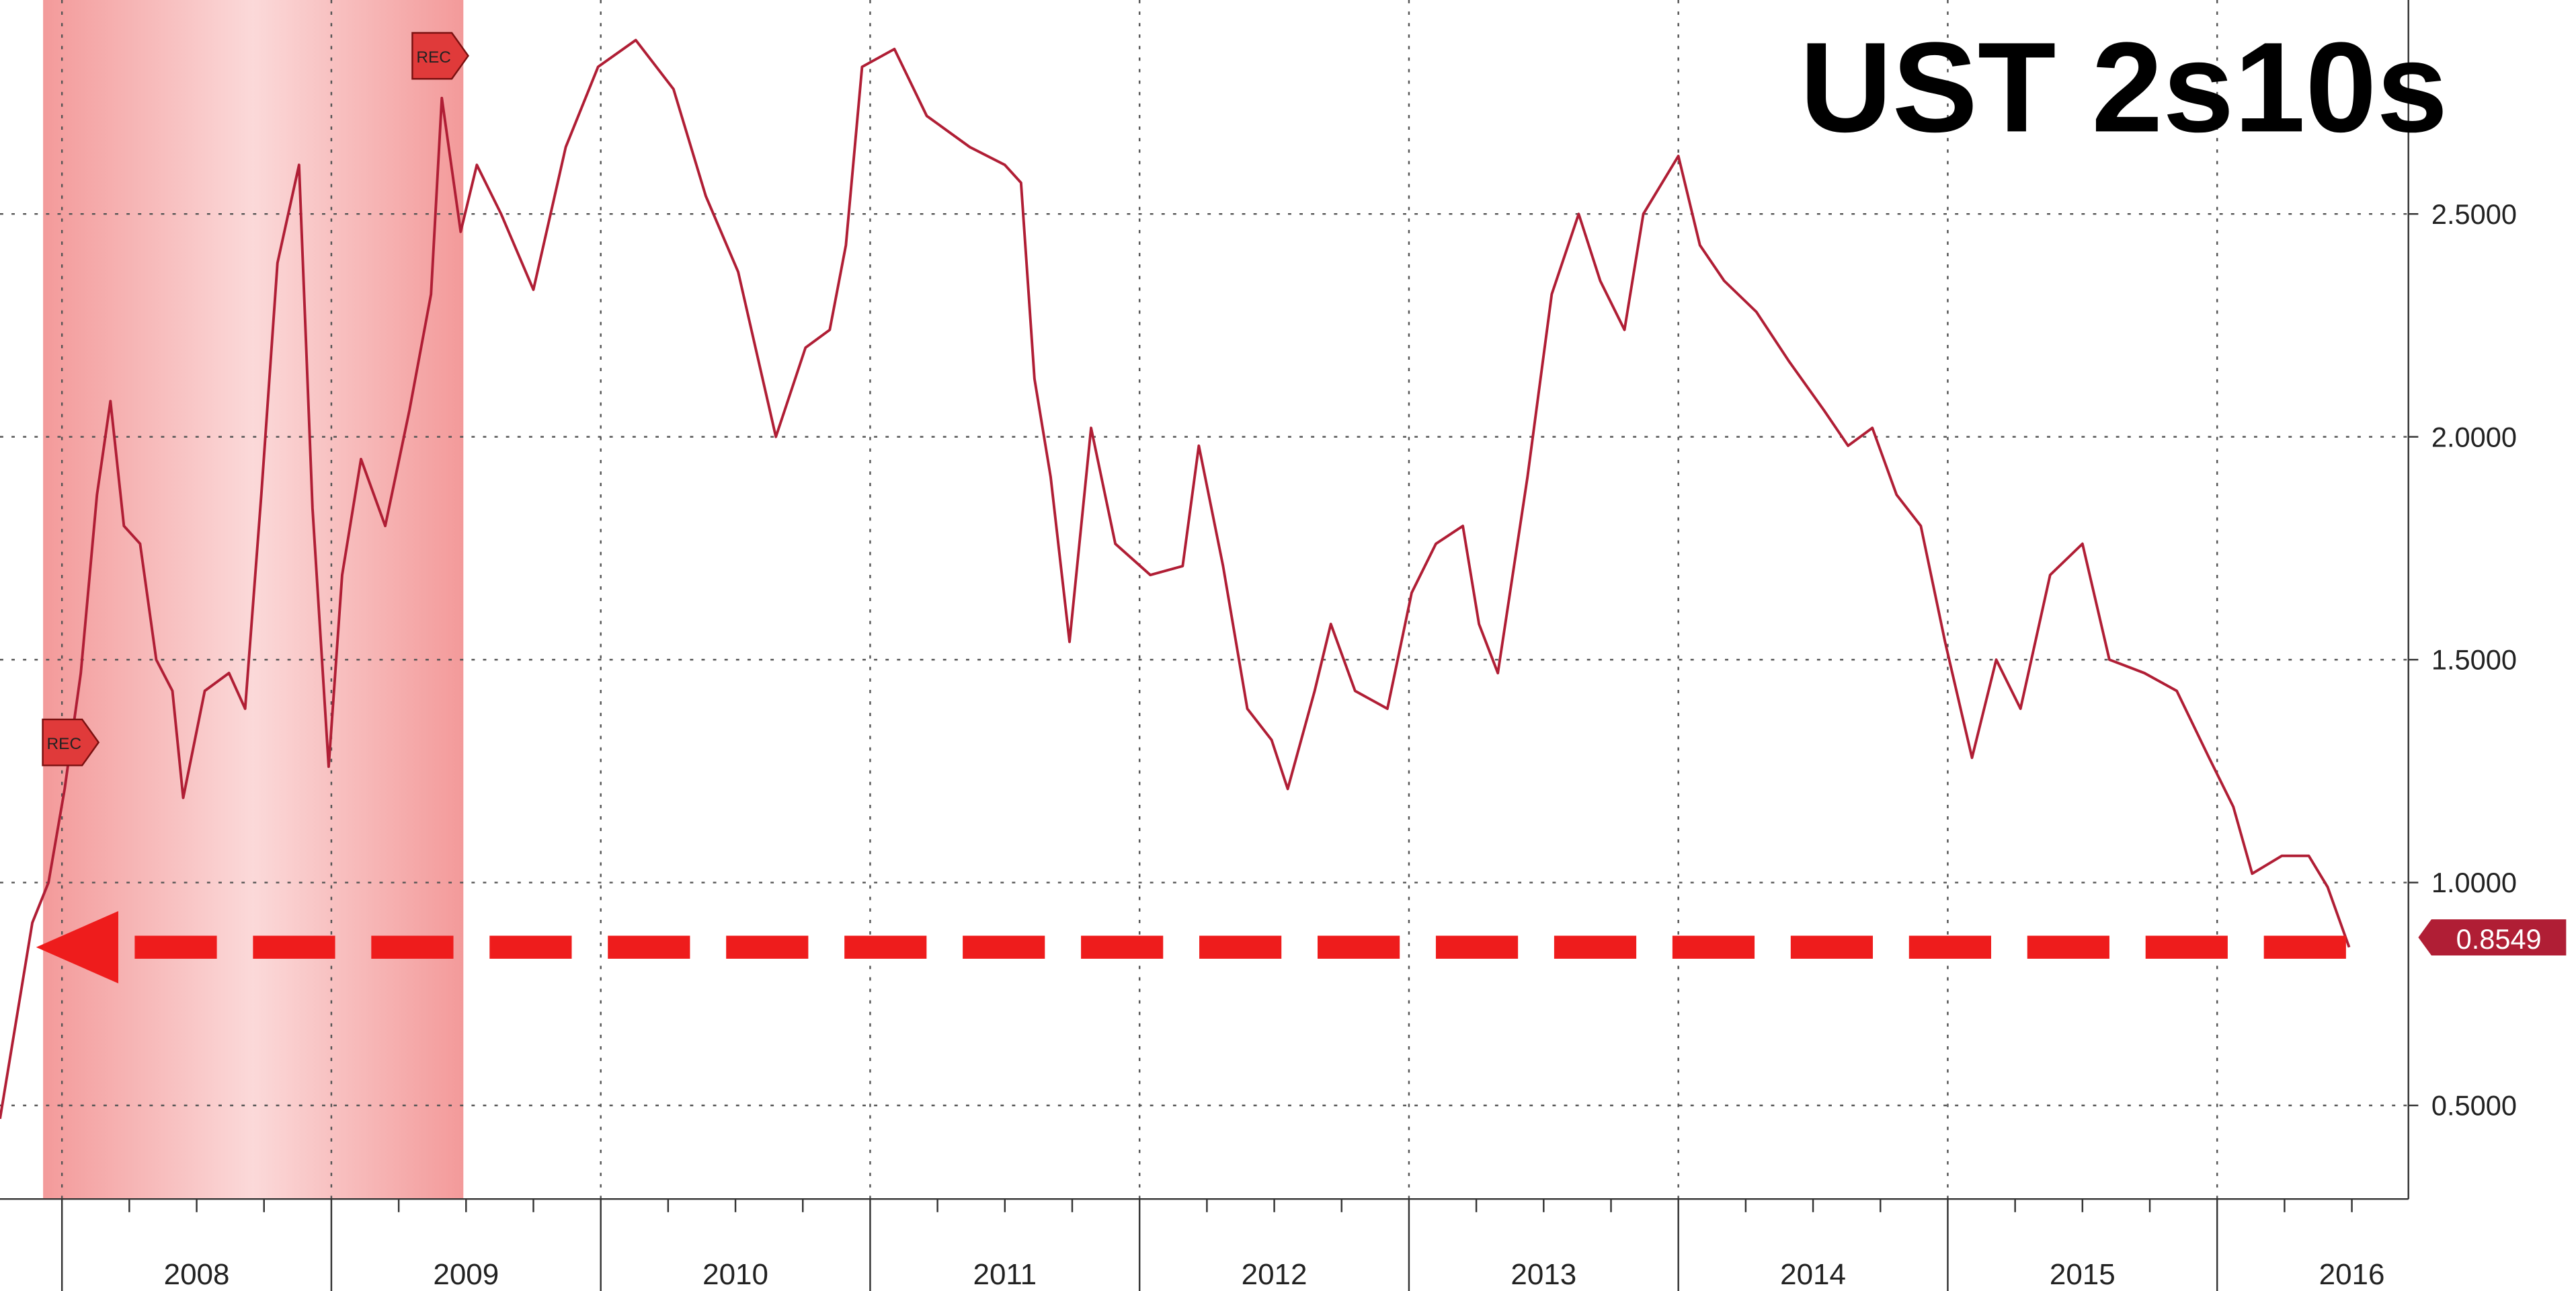  Describe the element at coordinates (466, 1274) in the screenshot. I see `x-tick-label: 2009` at that location.